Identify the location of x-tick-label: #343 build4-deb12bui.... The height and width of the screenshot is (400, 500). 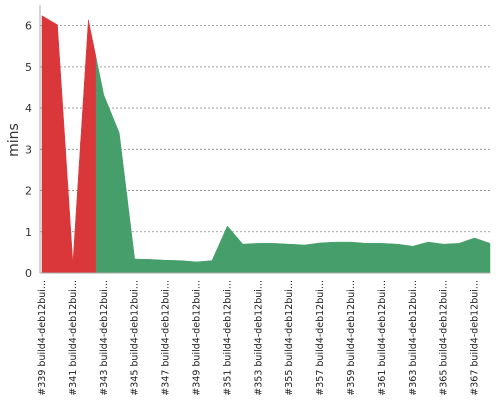
(104, 338).